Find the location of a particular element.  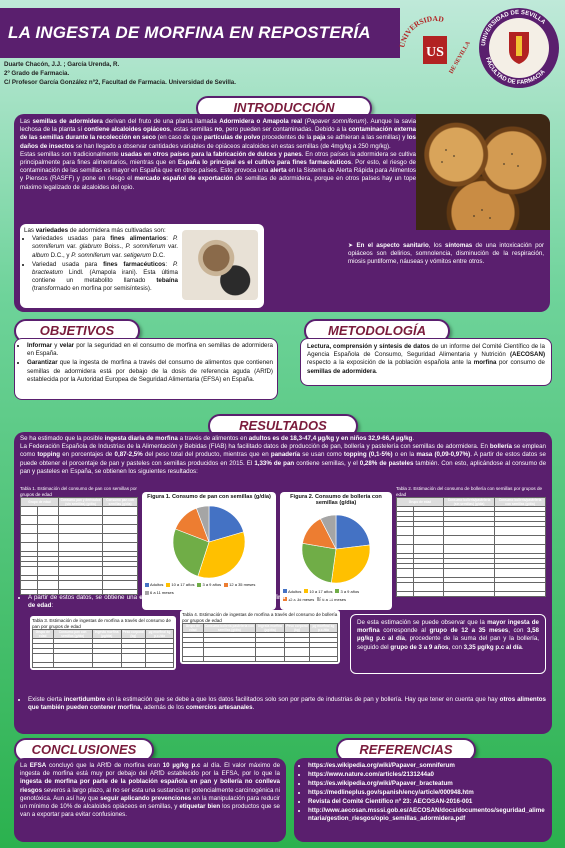

pie1-legend-label: 10 a 17 años is located at coordinates (183, 585).